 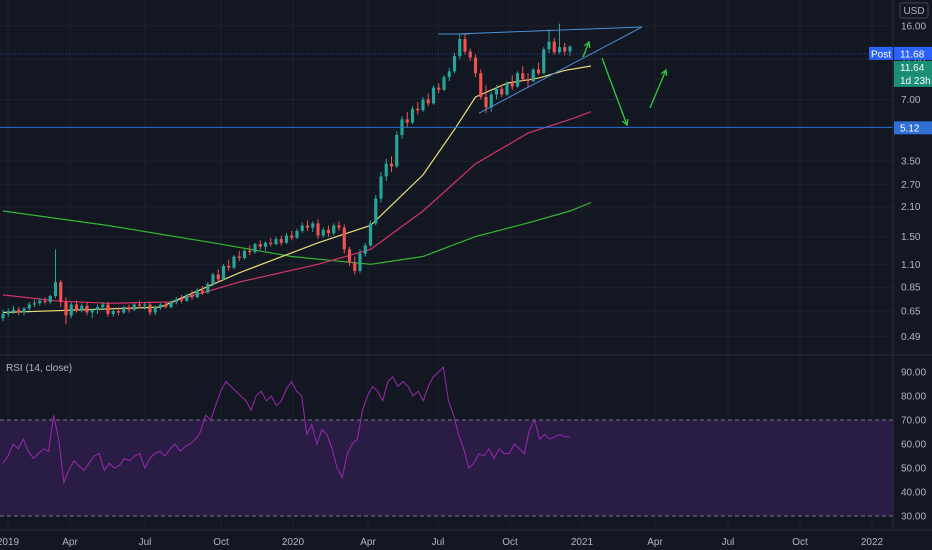 I want to click on price-tick-label: 11.00, so click(x=913, y=60).